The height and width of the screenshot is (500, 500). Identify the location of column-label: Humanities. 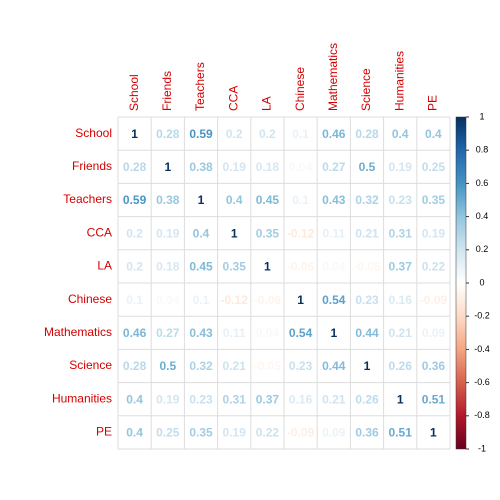
(399, 81).